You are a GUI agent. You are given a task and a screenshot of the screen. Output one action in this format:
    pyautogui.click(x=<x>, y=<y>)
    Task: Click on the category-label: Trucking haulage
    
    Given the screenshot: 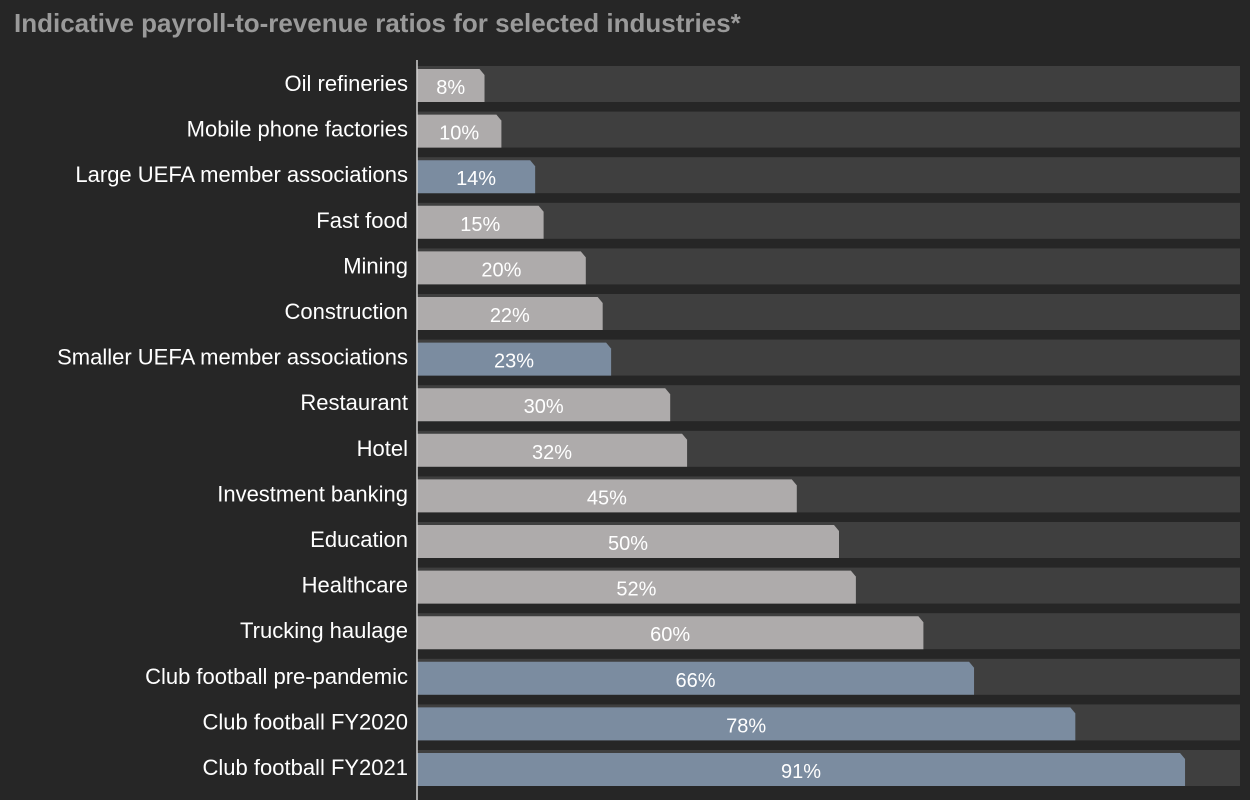 What is the action you would take?
    pyautogui.click(x=324, y=630)
    